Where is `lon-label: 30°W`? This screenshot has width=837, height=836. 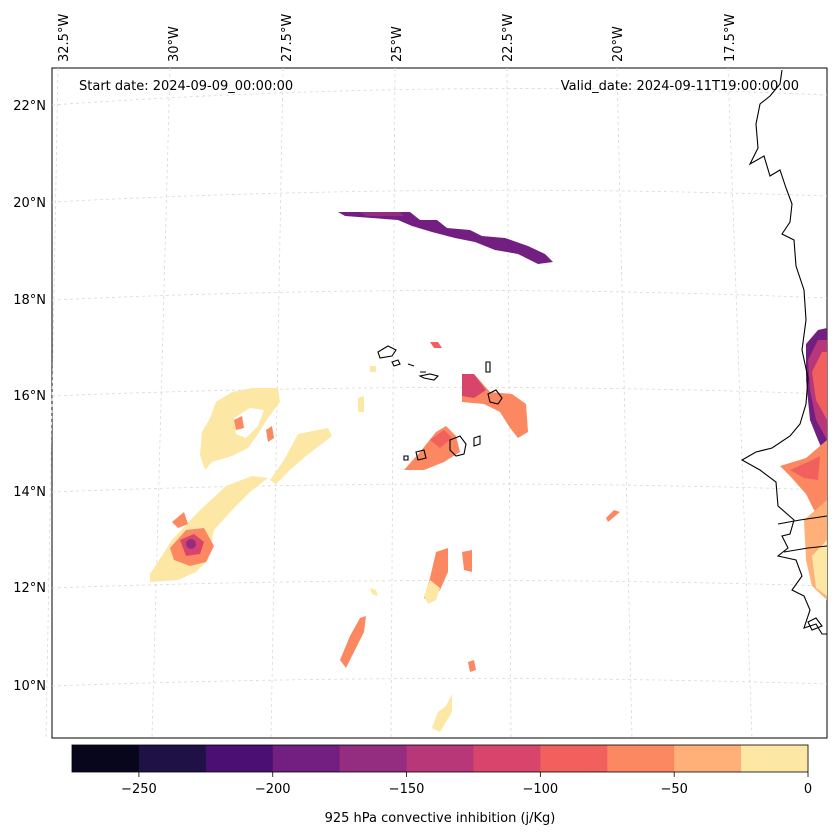
lon-label: 30°W is located at coordinates (174, 44).